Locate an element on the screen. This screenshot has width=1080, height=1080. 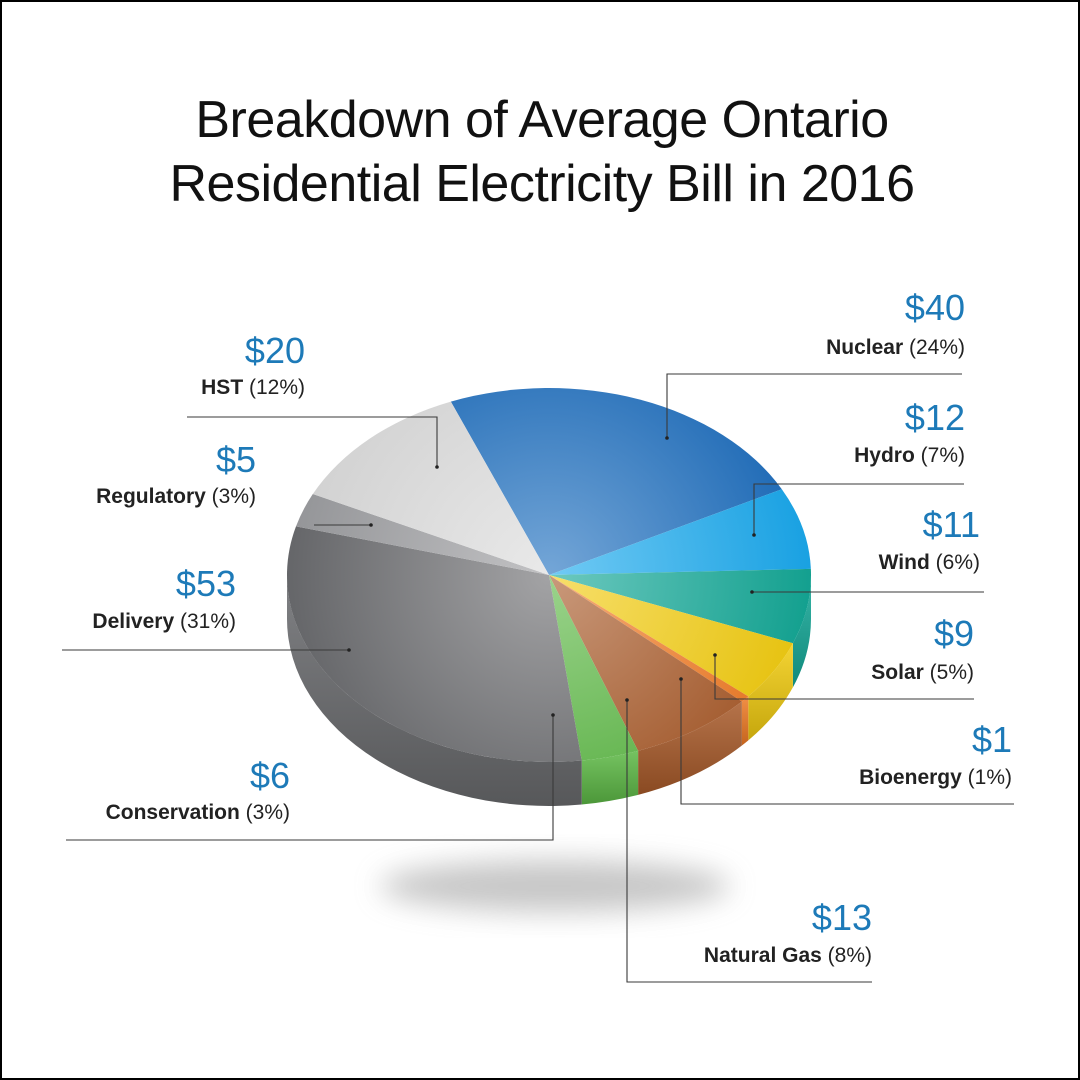
value-label-hst: $20 is located at coordinates (275, 350).